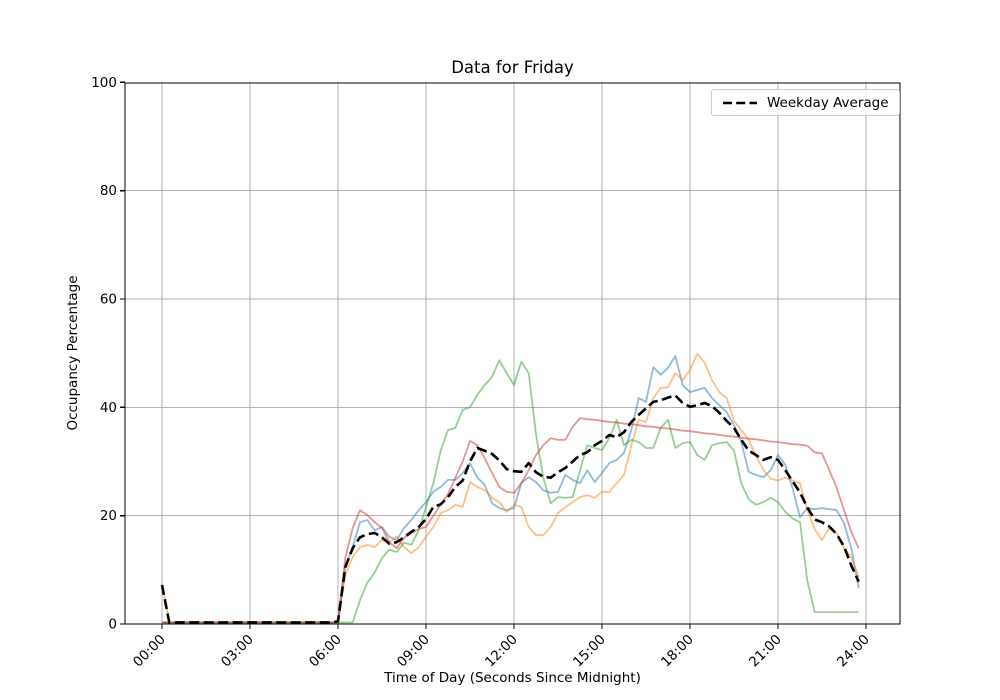 The width and height of the screenshot is (1000, 700). What do you see at coordinates (765, 651) in the screenshot?
I see `x-tick-label: 21:00` at bounding box center [765, 651].